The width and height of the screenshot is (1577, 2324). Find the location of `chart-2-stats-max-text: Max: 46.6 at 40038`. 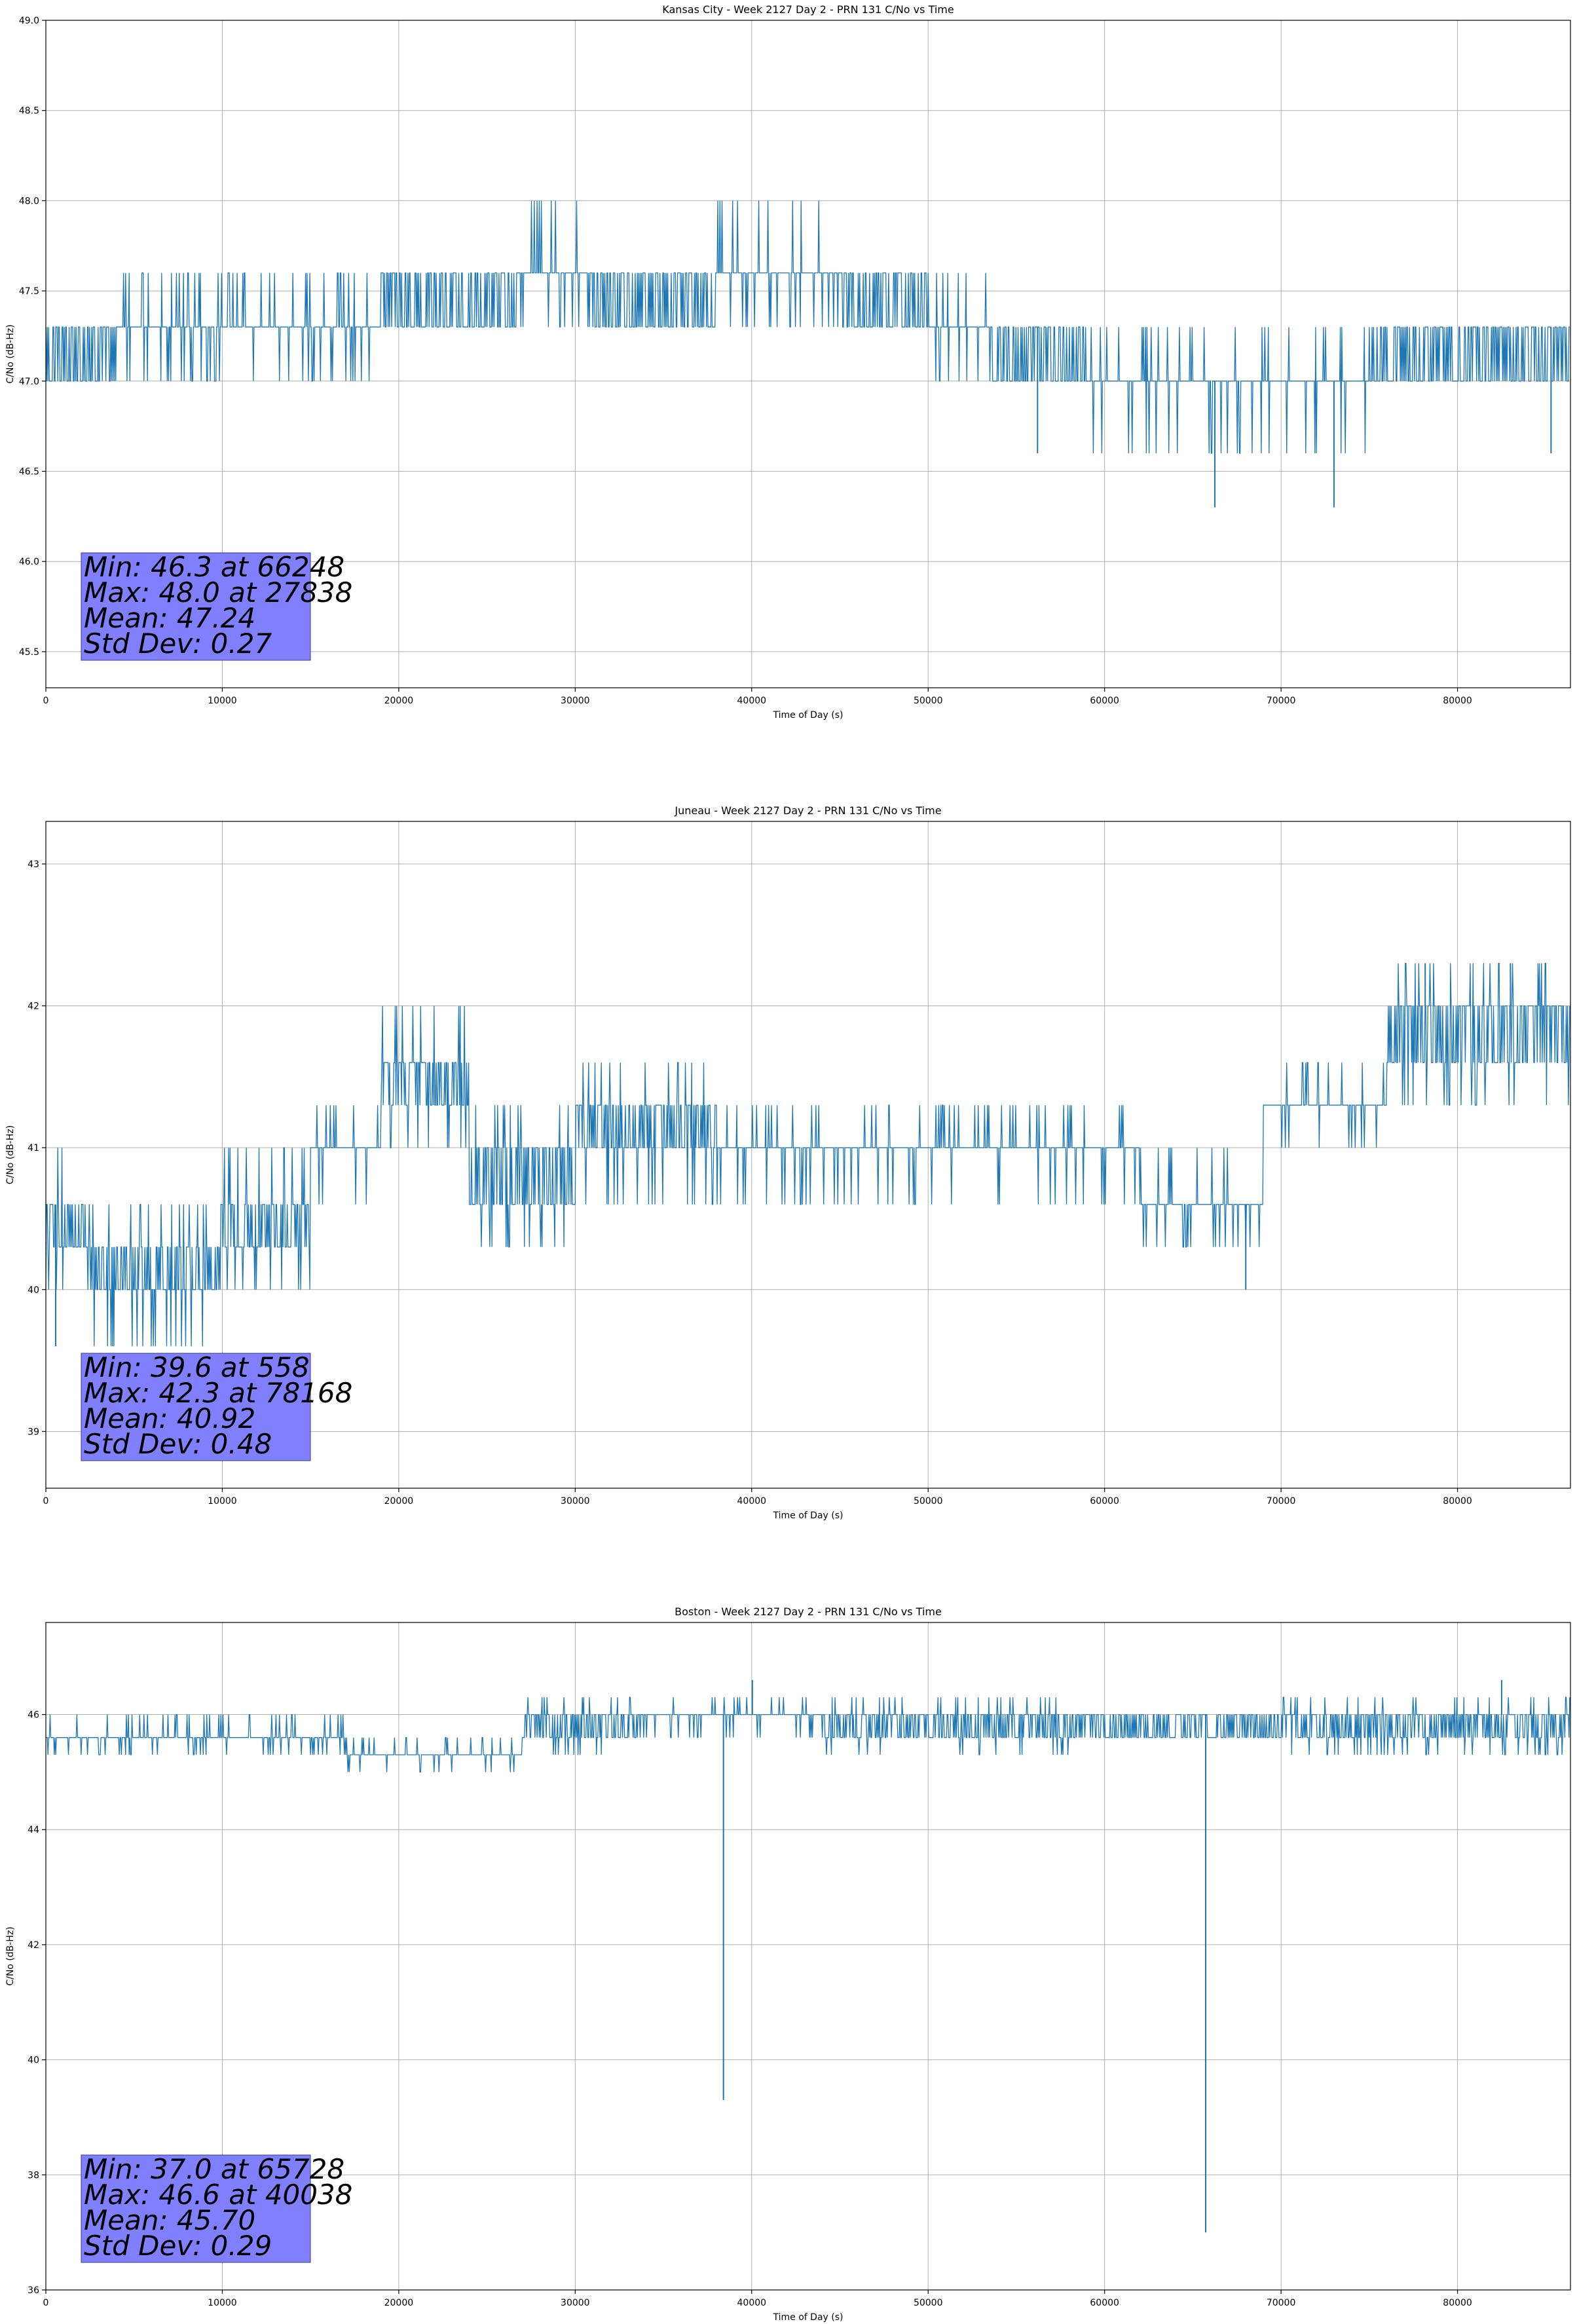

chart-2-stats-max-text: Max: 46.6 at 40038 is located at coordinates (218, 2195).